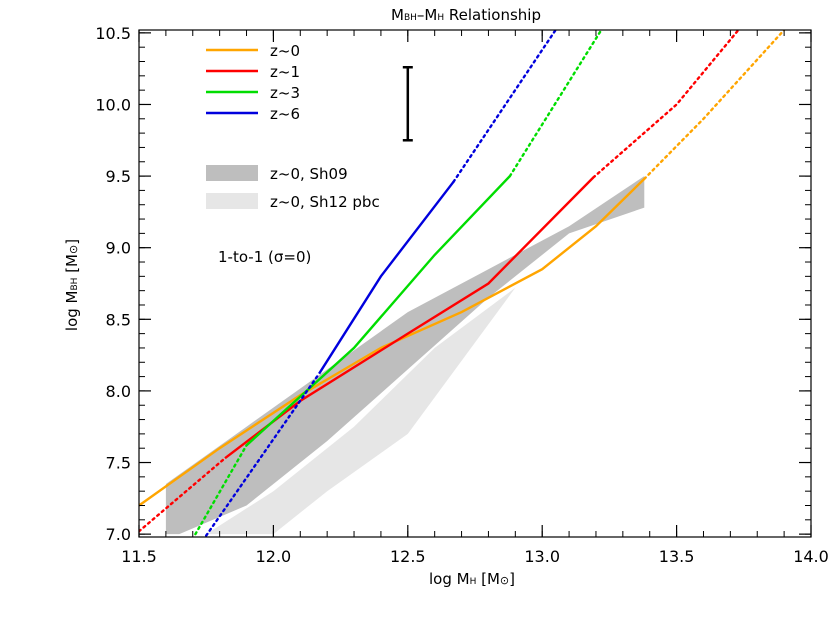 This screenshot has height=628, width=830. What do you see at coordinates (472, 579) in the screenshot?
I see `x-axis-label: log MH [M⊙]` at bounding box center [472, 579].